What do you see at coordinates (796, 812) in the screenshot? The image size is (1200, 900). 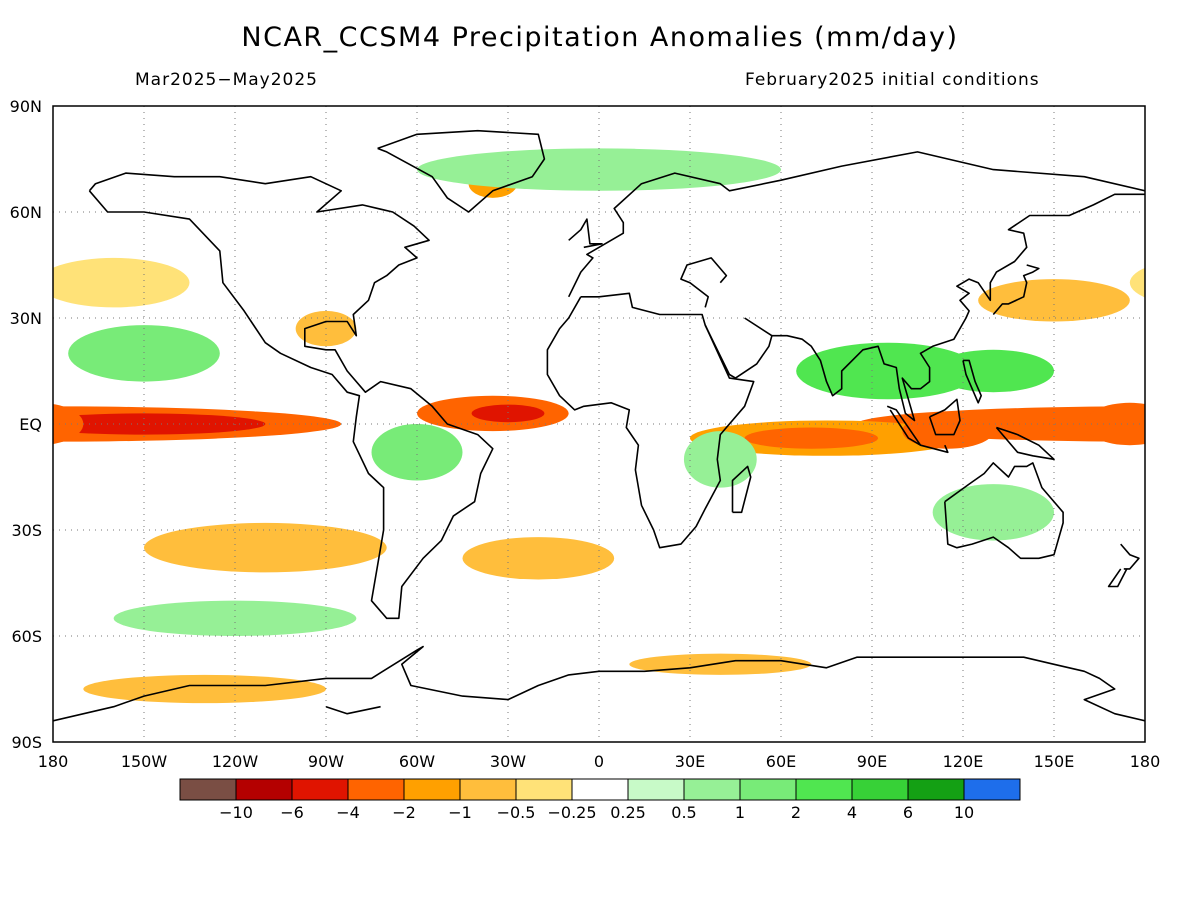 I see `colorbar-label: 2` at bounding box center [796, 812].